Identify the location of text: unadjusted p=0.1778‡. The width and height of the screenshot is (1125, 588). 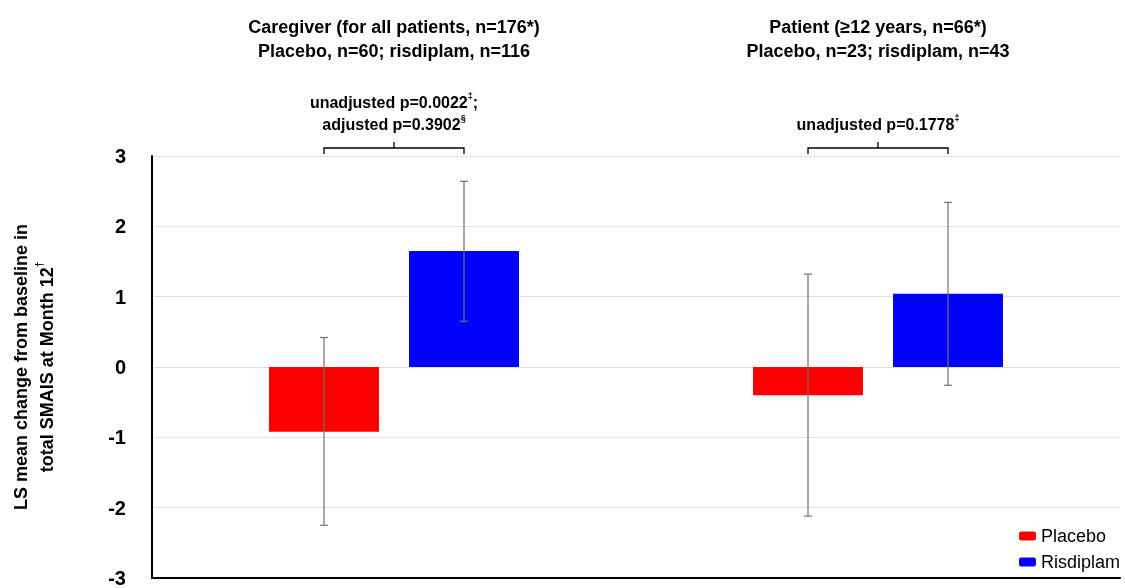
(878, 122).